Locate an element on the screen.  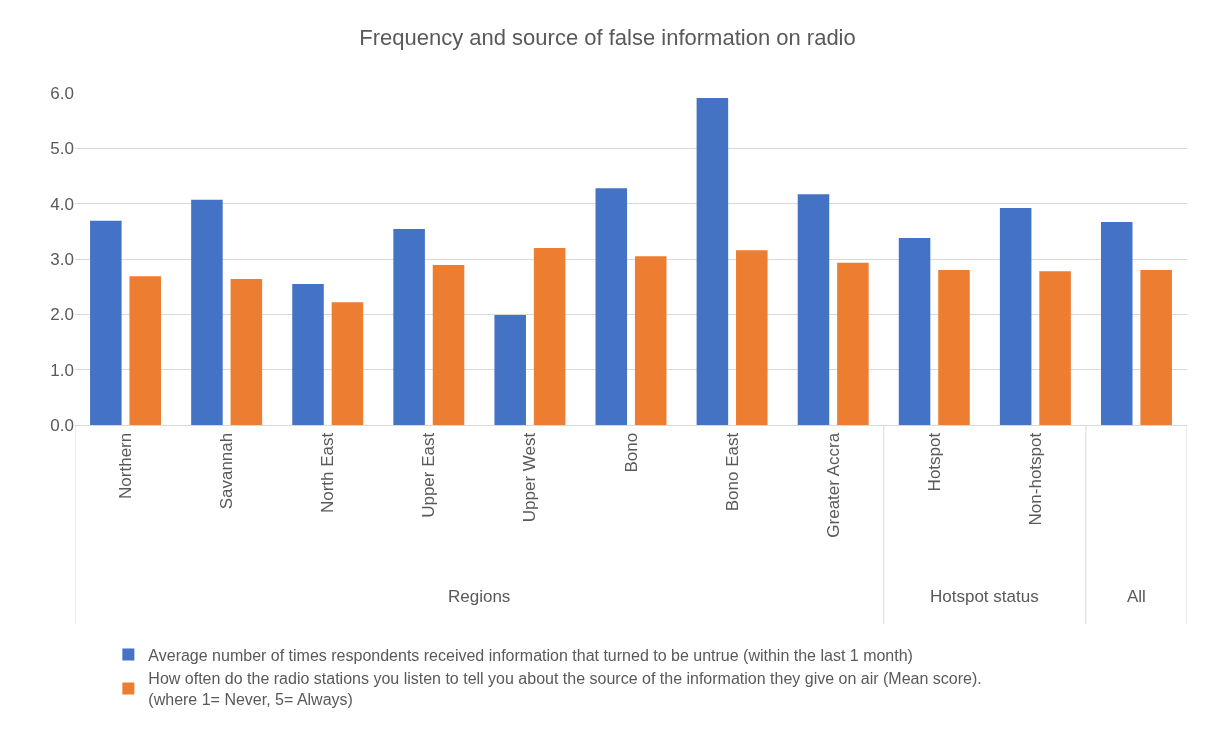
chart-title: Frequency and source of false information on radio is located at coordinates (607, 38).